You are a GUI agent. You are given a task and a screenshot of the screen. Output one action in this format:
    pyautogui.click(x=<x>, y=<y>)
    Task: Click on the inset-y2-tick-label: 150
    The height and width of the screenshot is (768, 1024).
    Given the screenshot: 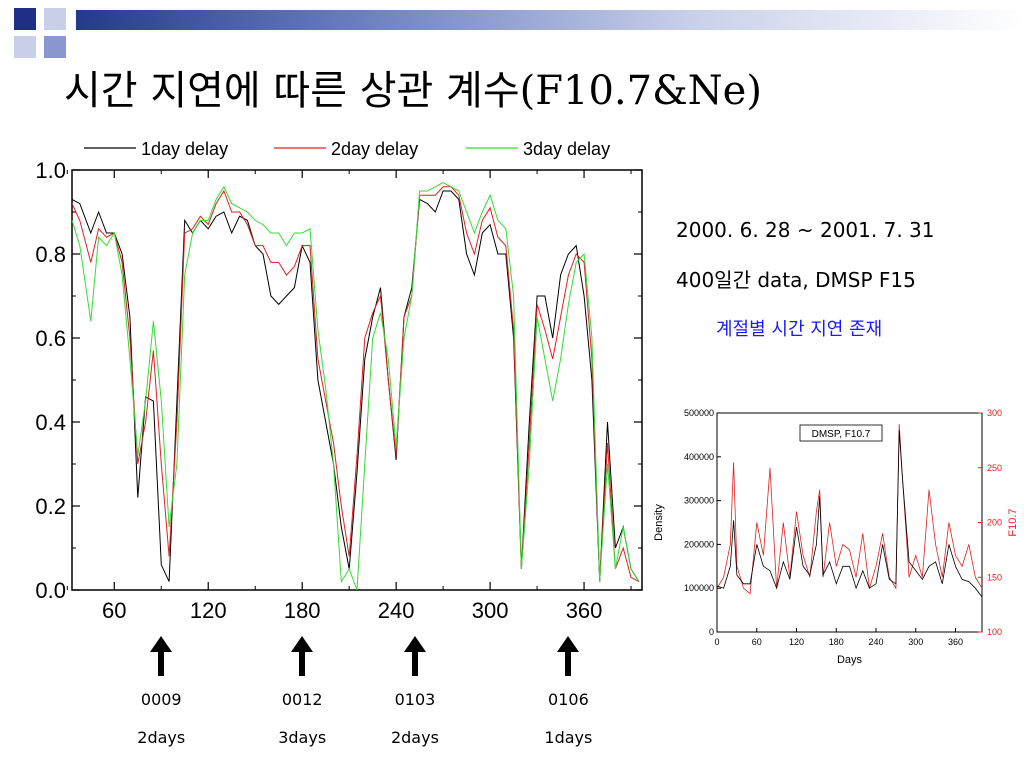 What is the action you would take?
    pyautogui.click(x=994, y=577)
    